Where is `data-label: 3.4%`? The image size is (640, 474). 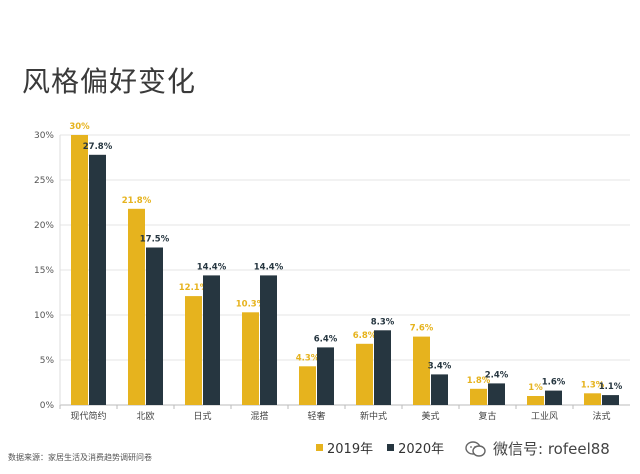
data-label: 3.4% is located at coordinates (440, 366).